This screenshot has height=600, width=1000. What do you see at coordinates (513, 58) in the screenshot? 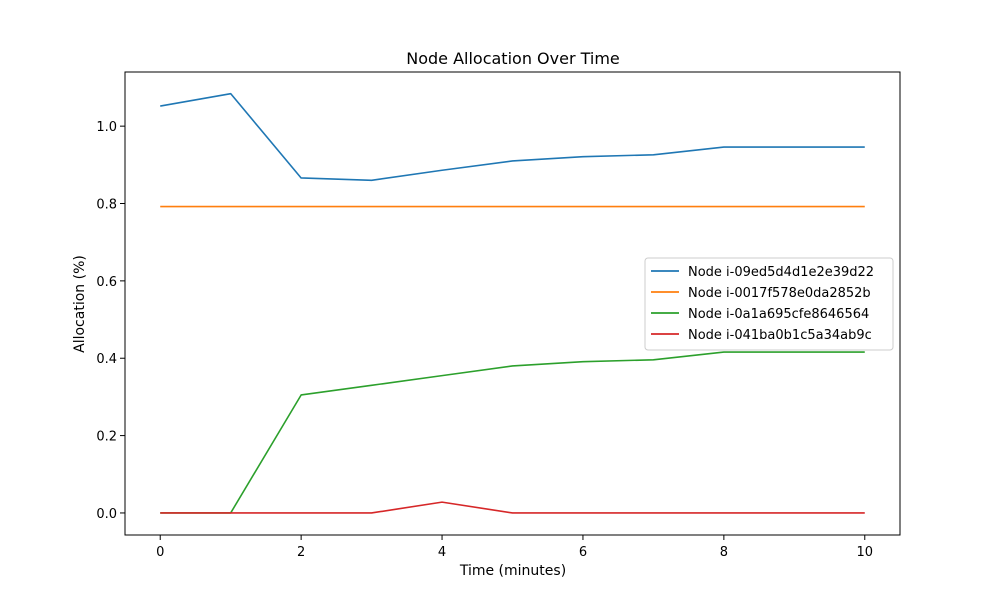
I see `chart-title: Node Allocation Over Time` at bounding box center [513, 58].